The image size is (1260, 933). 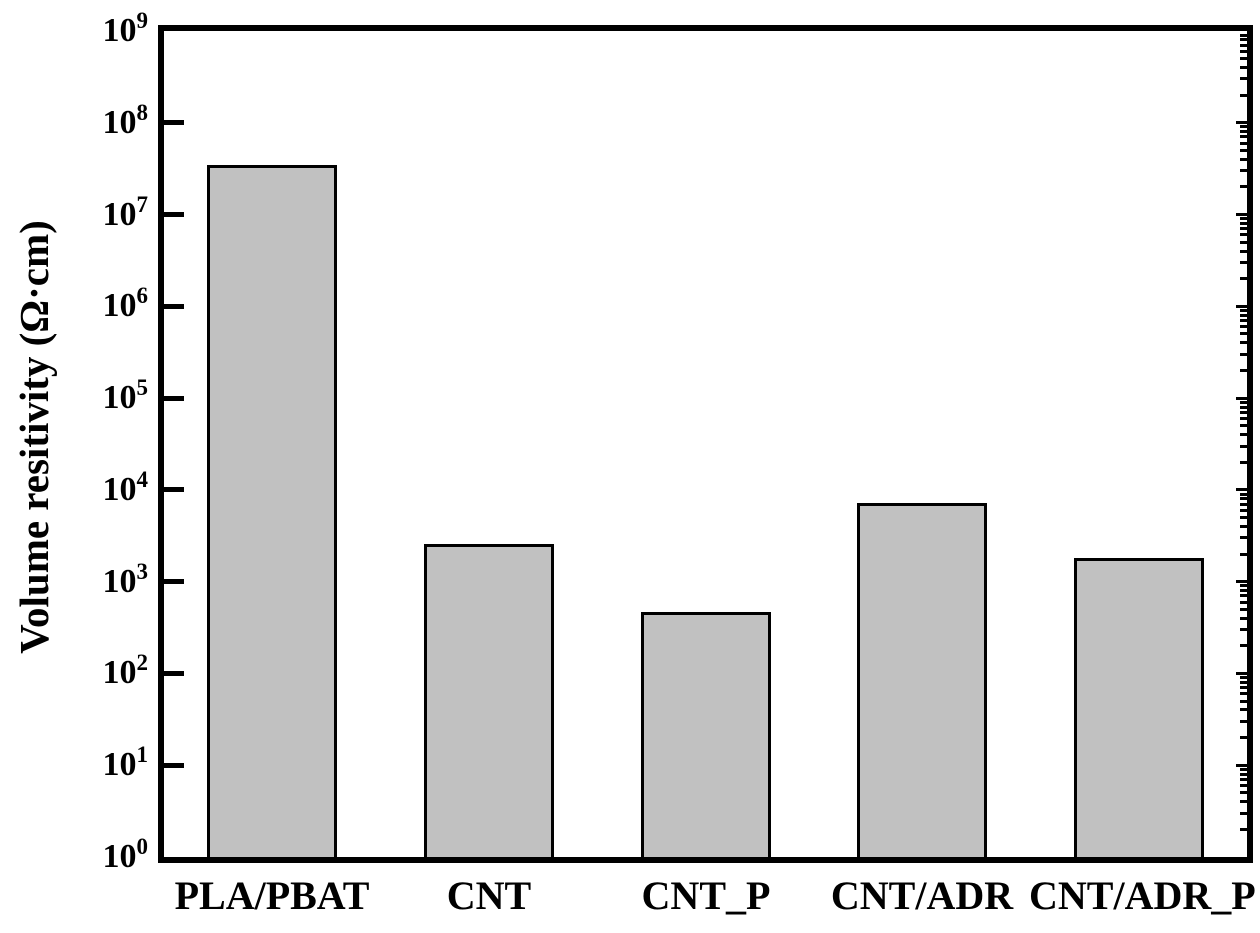 What do you see at coordinates (1243, 554) in the screenshot?
I see `y-minor-tick-2e3` at bounding box center [1243, 554].